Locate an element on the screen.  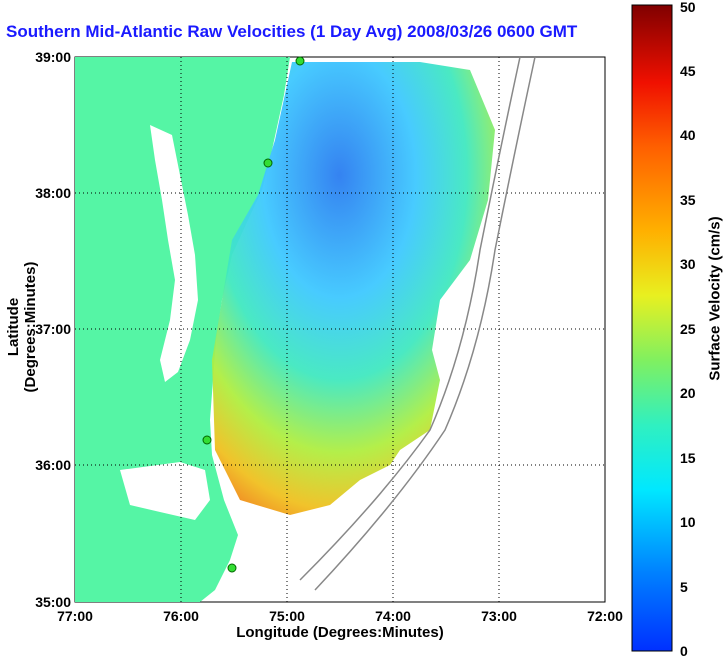
colorbar-tick: 40 is located at coordinates (688, 135).